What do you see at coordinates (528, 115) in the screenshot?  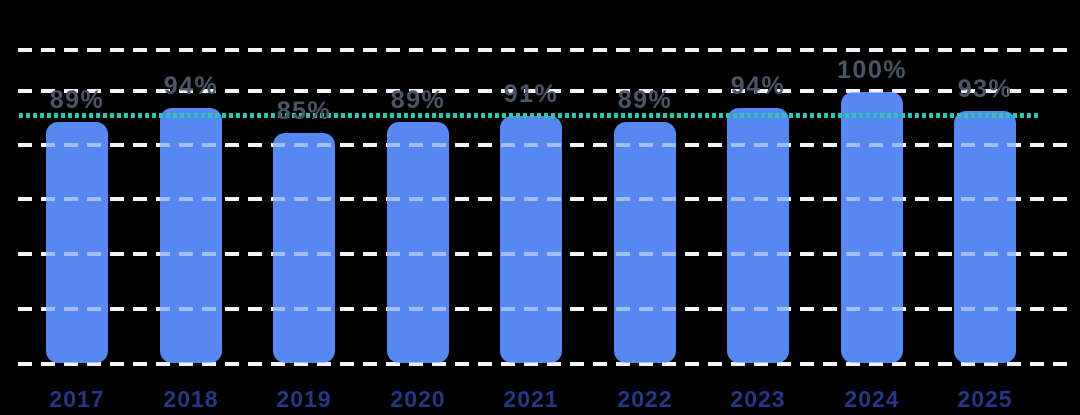 I see `average-line-dotted` at bounding box center [528, 115].